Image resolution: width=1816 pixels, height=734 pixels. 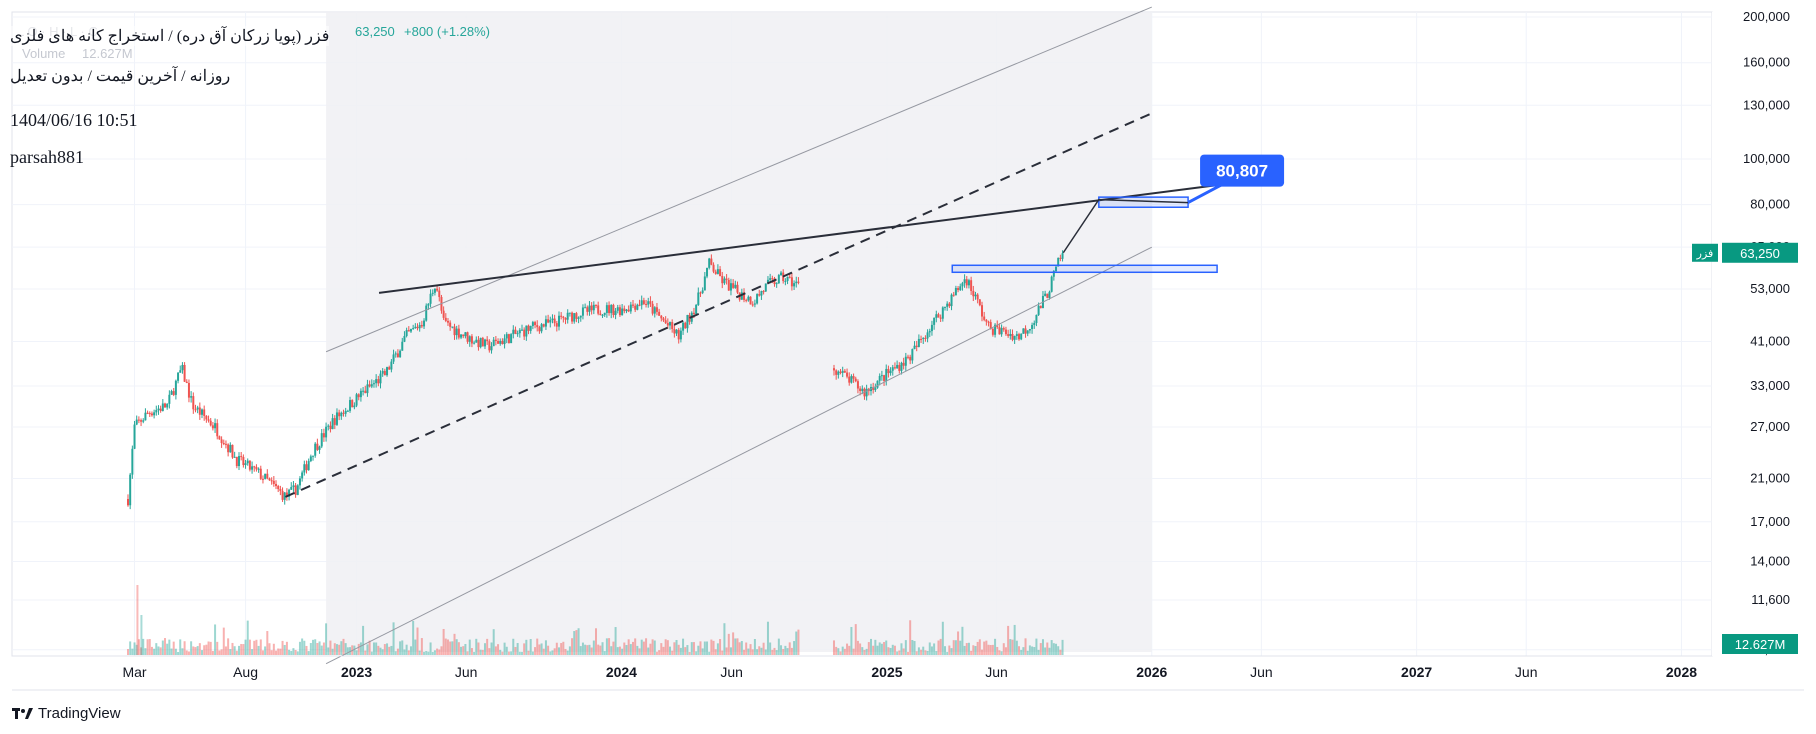 What do you see at coordinates (1760, 644) in the screenshot?
I see `volume-badge-label: 12.627M` at bounding box center [1760, 644].